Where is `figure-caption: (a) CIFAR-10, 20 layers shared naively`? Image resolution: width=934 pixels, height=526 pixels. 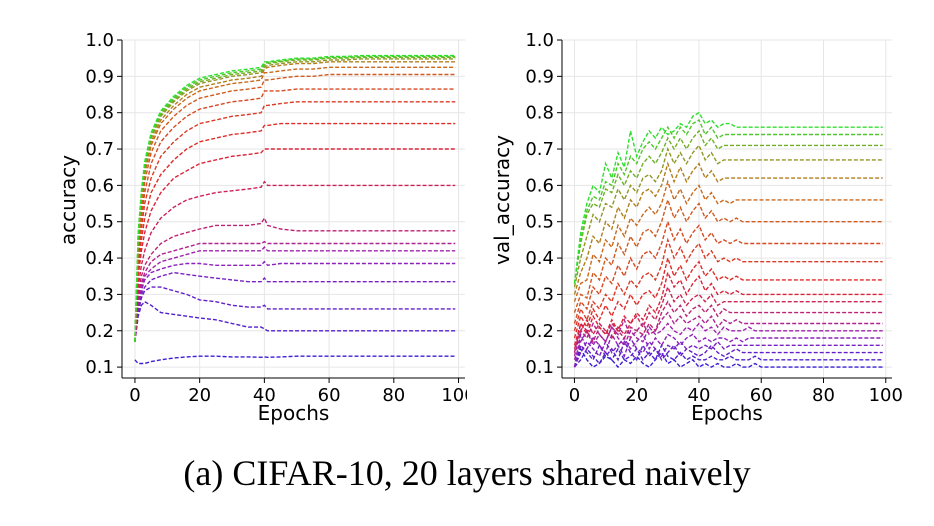 figure-caption: (a) CIFAR-10, 20 layers shared naively is located at coordinates (467, 473).